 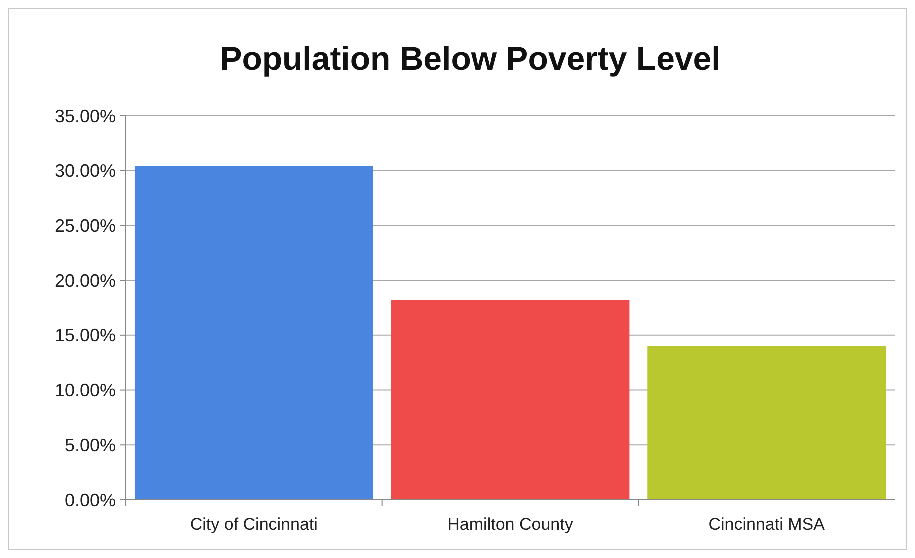 I want to click on y-tick-label: 20.00%, so click(x=85, y=280).